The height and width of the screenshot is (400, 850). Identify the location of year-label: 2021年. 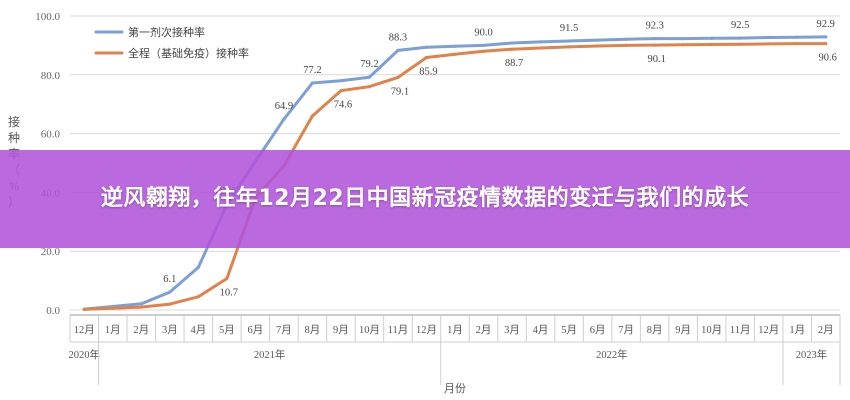
(270, 354).